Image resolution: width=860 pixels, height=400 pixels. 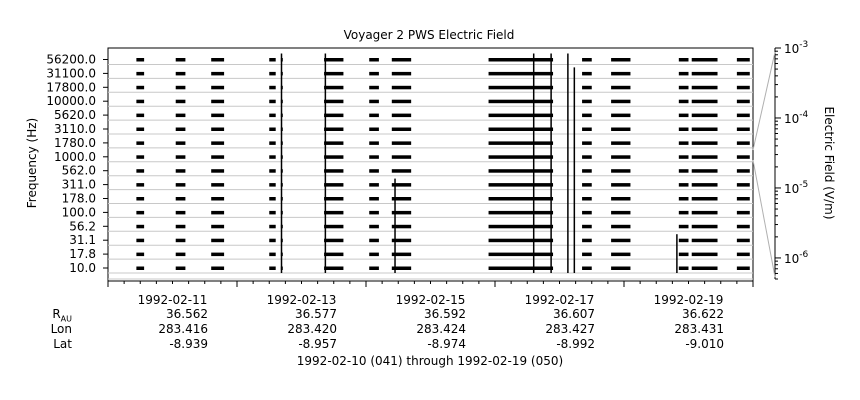 I want to click on ephem-r-3: 36.592, so click(x=445, y=314).